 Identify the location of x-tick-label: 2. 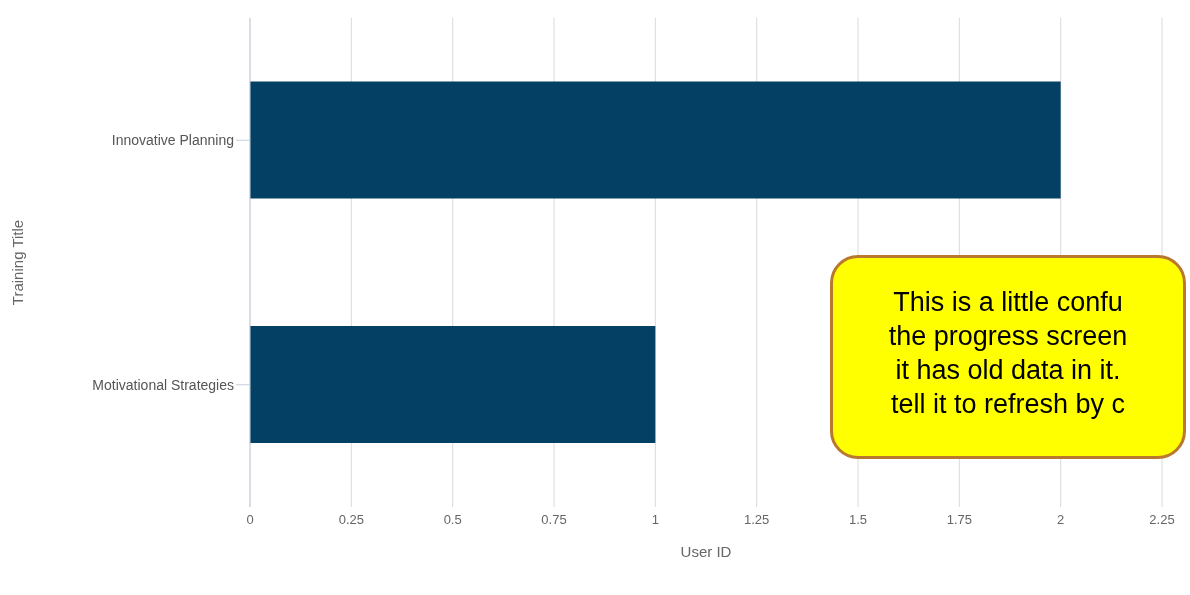
(1061, 520).